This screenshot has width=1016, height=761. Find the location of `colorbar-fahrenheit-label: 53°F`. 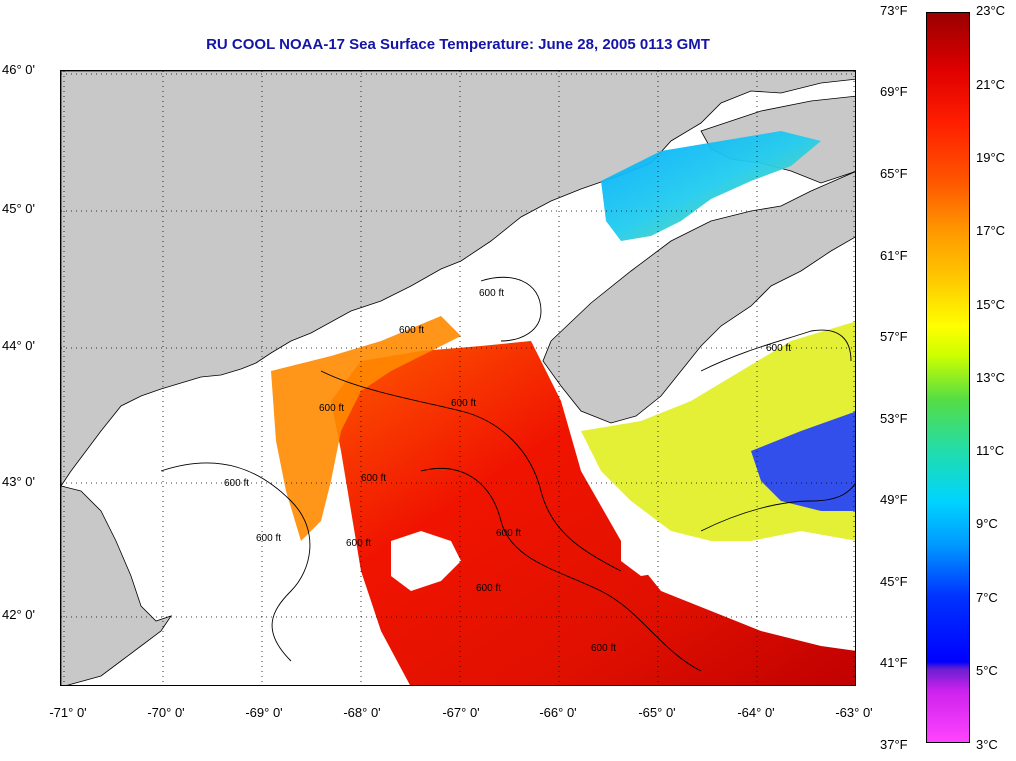

colorbar-fahrenheit-label: 53°F is located at coordinates (894, 418).